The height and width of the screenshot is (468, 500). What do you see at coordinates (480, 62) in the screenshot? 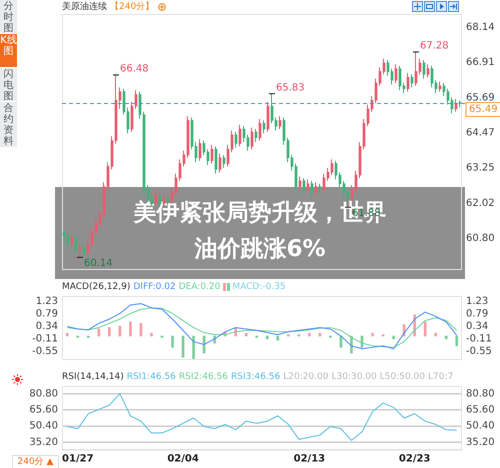
I see `y-tick-label: 66.91` at bounding box center [480, 62].